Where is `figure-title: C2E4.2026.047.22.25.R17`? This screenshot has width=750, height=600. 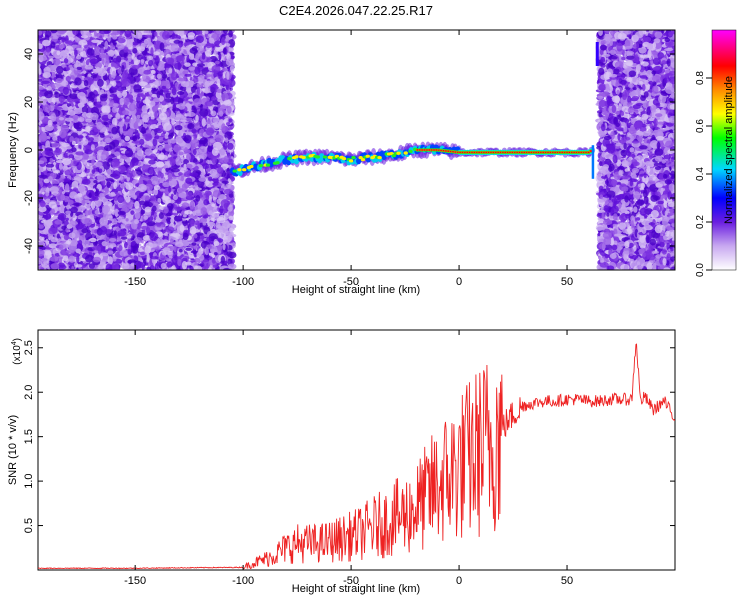
figure-title: C2E4.2026.047.22.25.R17 is located at coordinates (356, 10).